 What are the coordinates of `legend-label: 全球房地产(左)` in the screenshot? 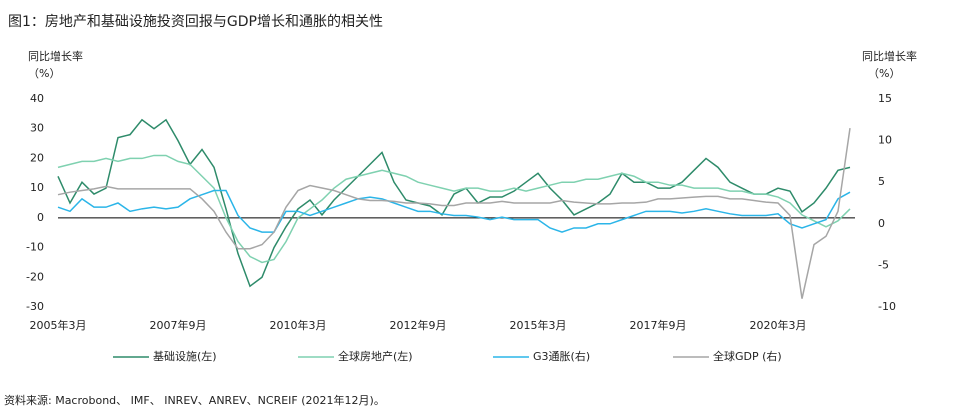 It's located at (375, 356).